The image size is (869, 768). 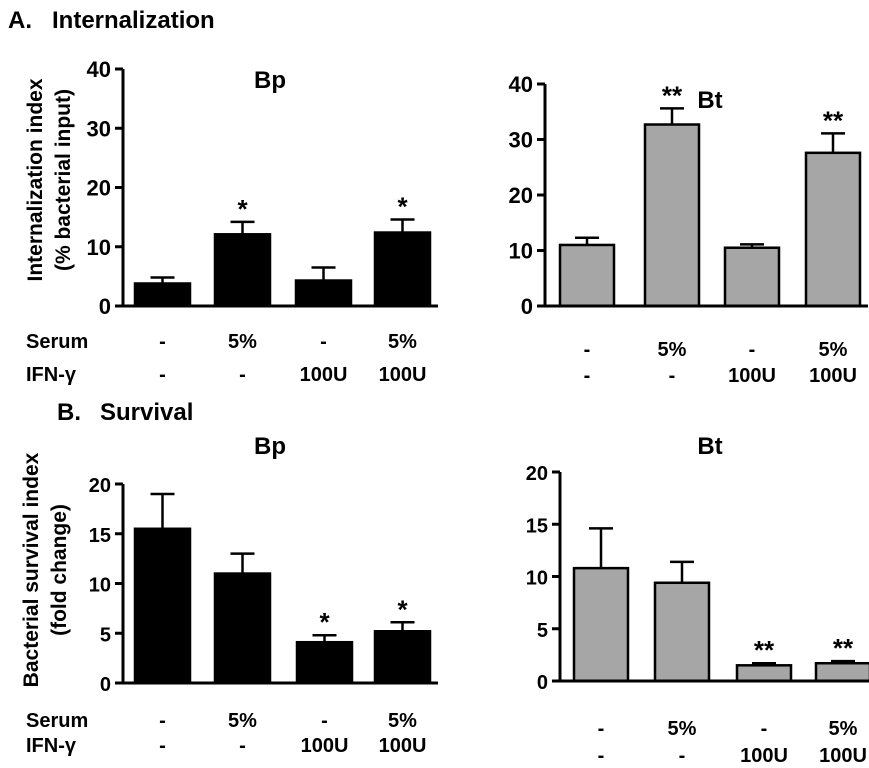 I want to click on panel-b-letter: B., so click(x=69, y=412).